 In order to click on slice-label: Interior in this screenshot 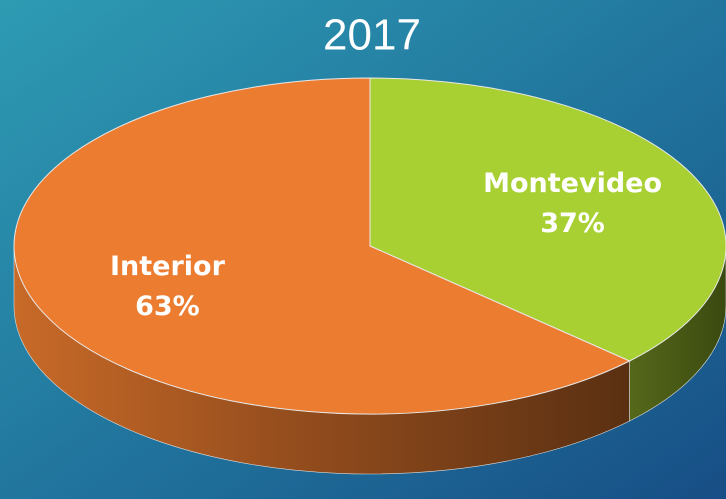, I will do `click(168, 266)`.